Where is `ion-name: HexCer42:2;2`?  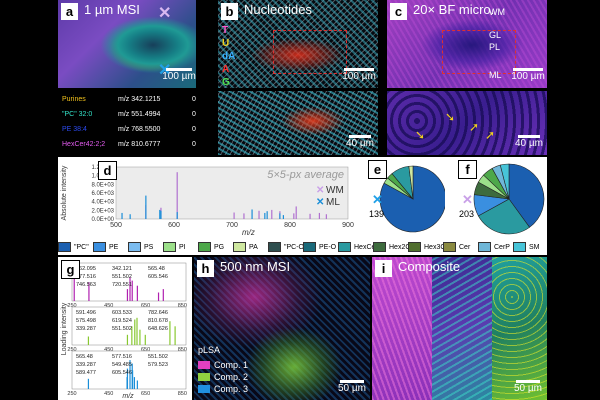 ion-name: HexCer42:2;2 is located at coordinates (84, 144).